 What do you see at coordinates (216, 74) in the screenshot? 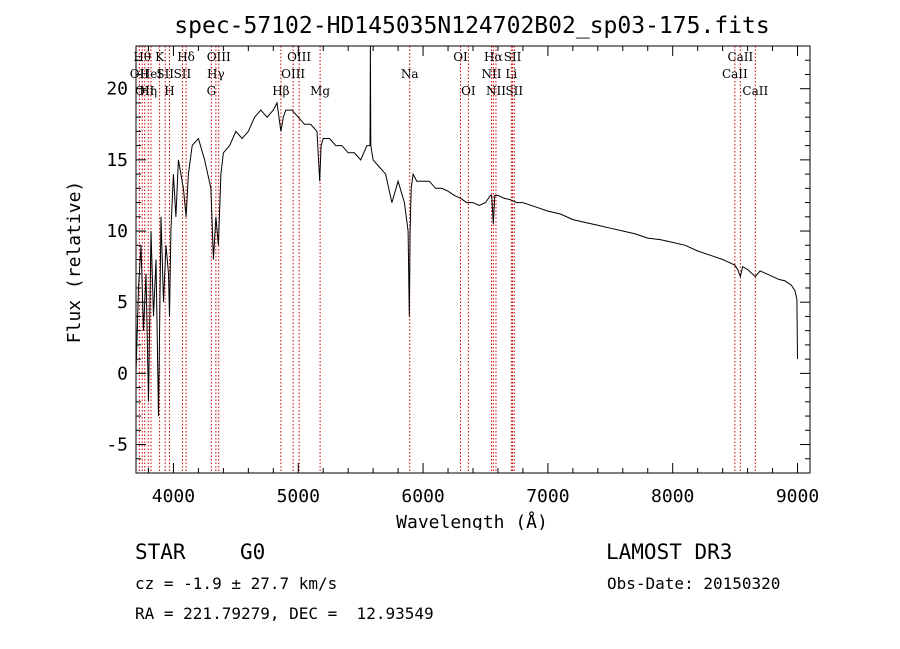
I see `line-marker-label: Hγ` at bounding box center [216, 74].